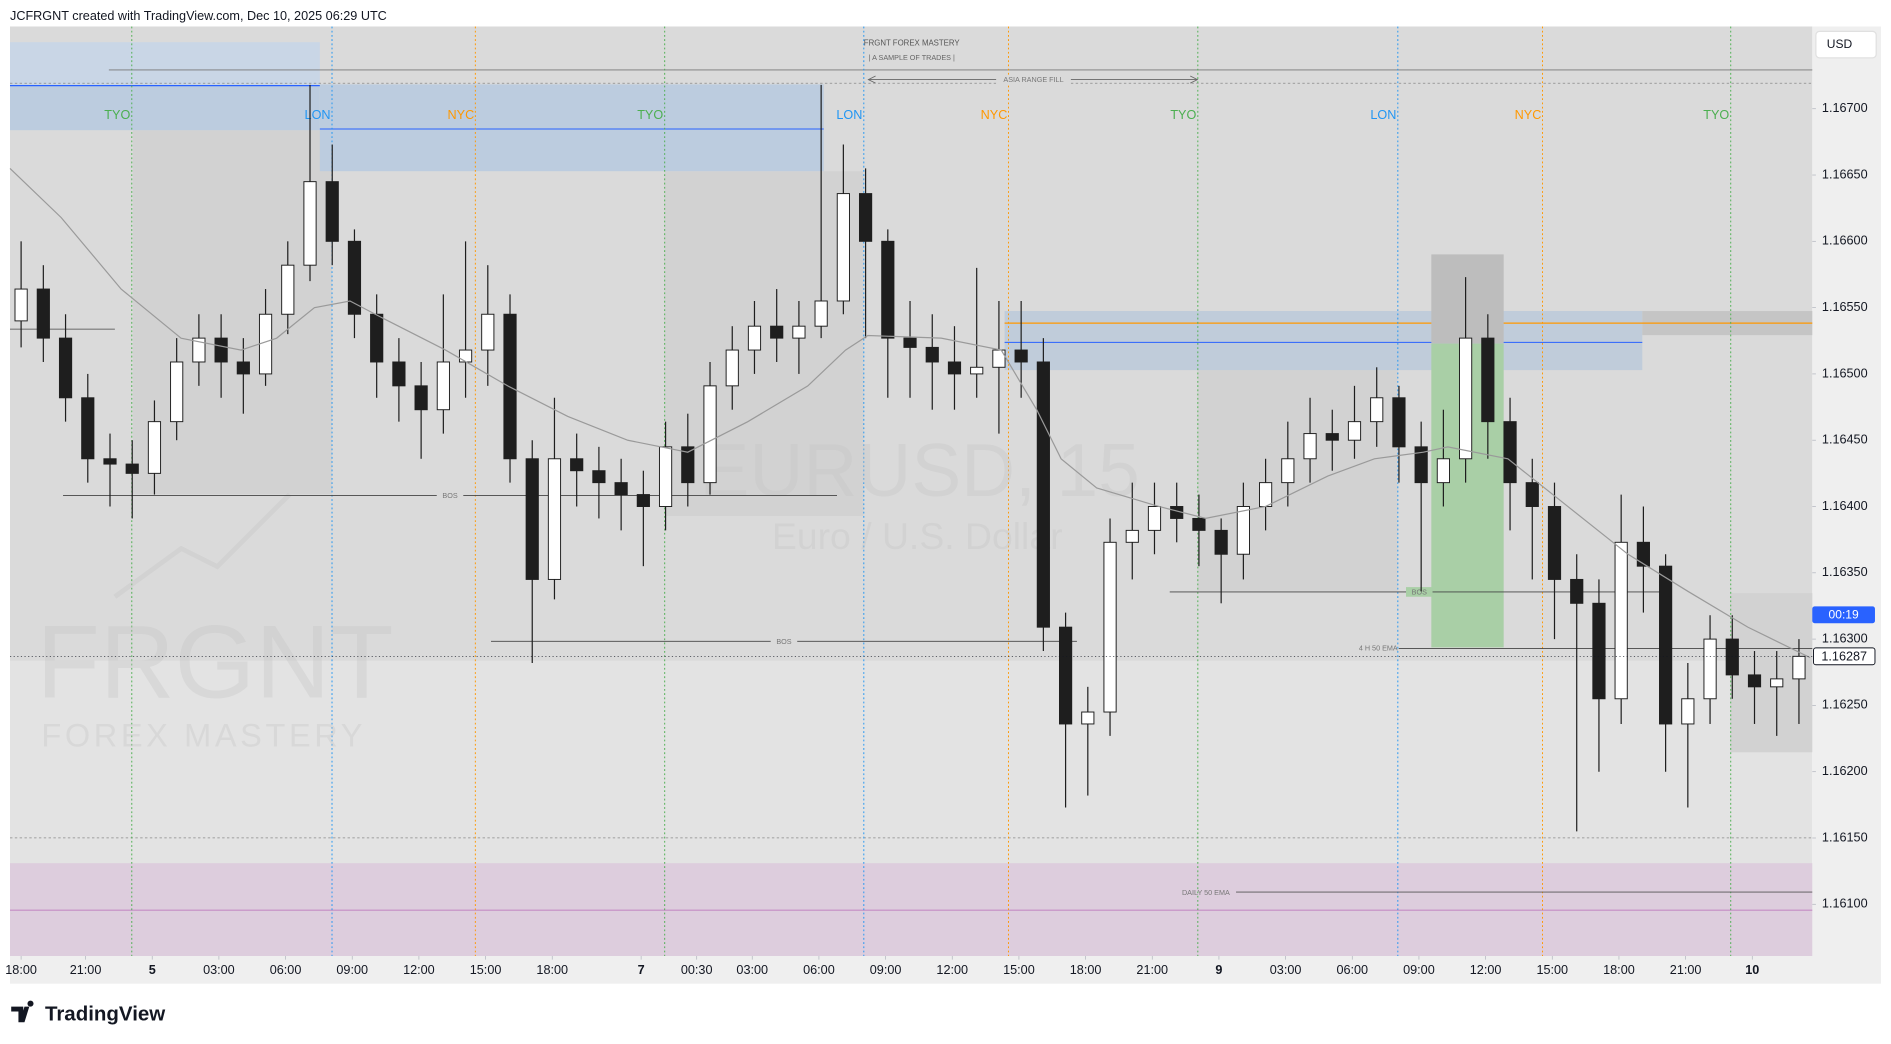 The image size is (1891, 1044). I want to click on price-axis-background, so click(1847, 491).